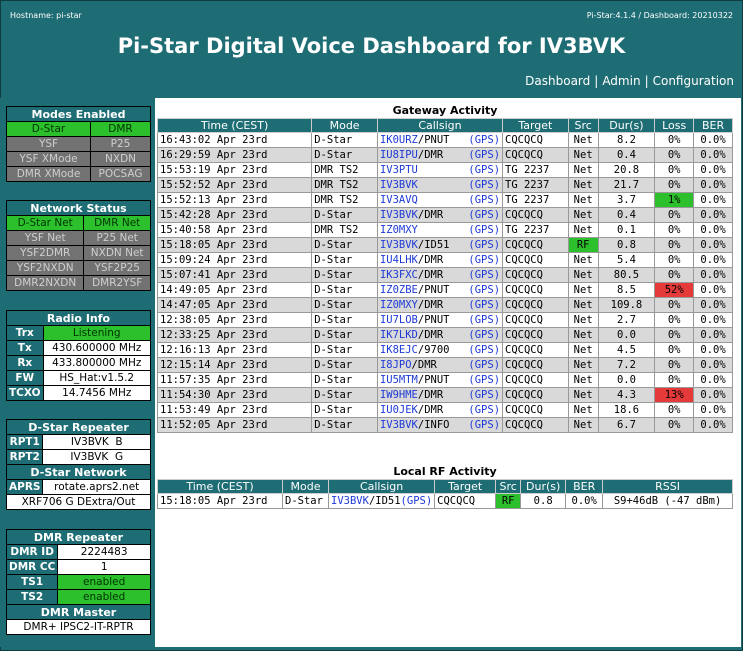 Image resolution: width=745 pixels, height=651 pixels. I want to click on gw-col-src: Src, so click(583, 125).